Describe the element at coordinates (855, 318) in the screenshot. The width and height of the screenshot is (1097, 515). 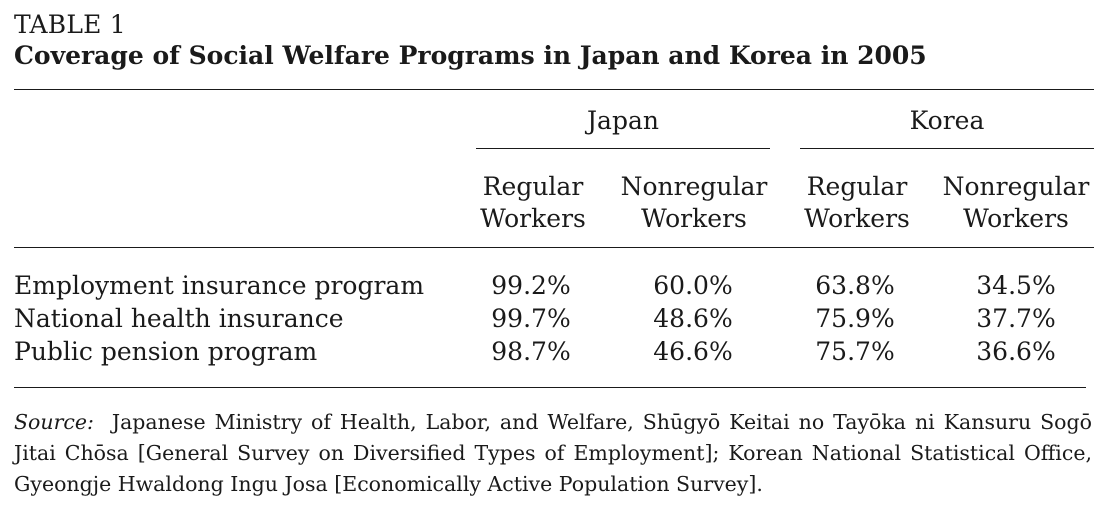
I see `cell-health-korea-regular: 75.9%` at that location.